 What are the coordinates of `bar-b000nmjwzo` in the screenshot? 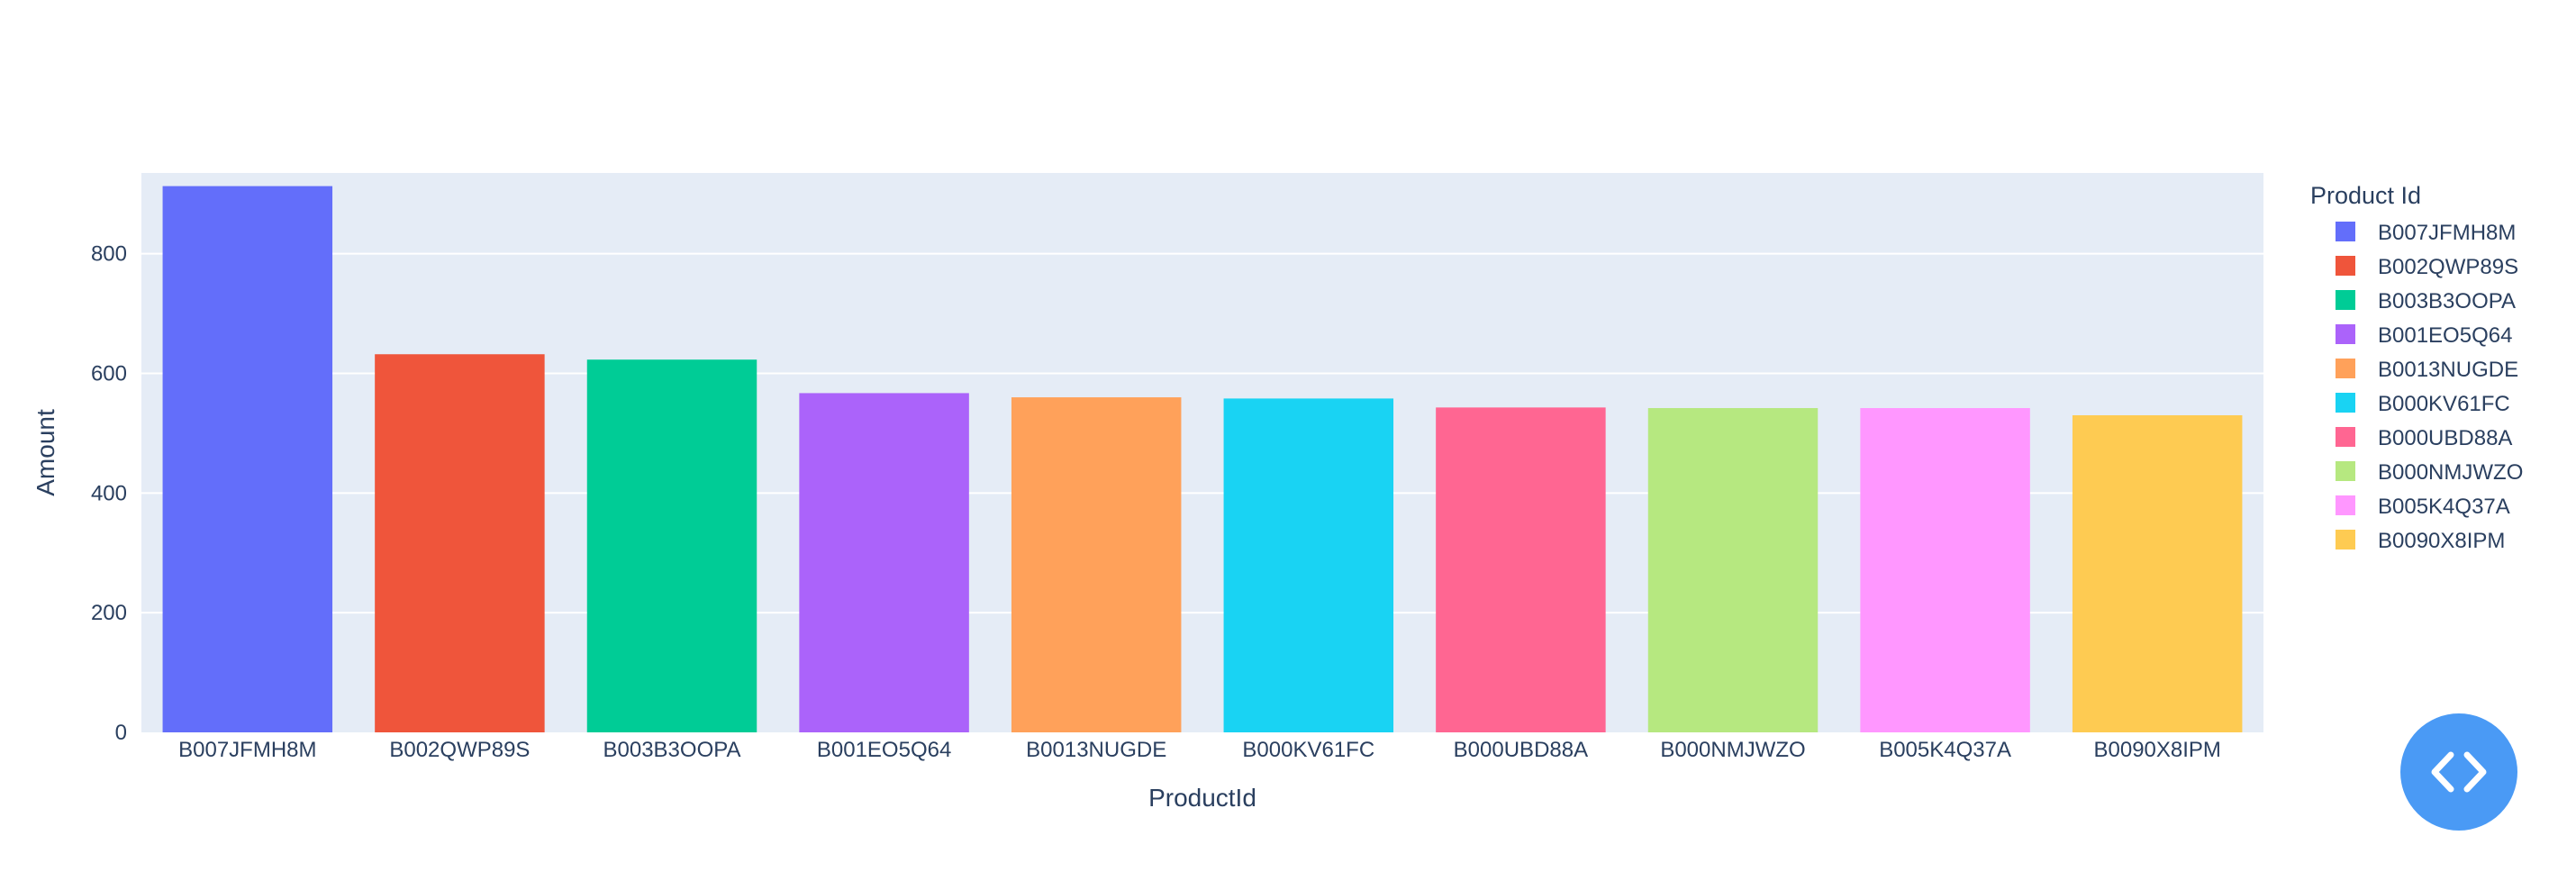 It's located at (1733, 570).